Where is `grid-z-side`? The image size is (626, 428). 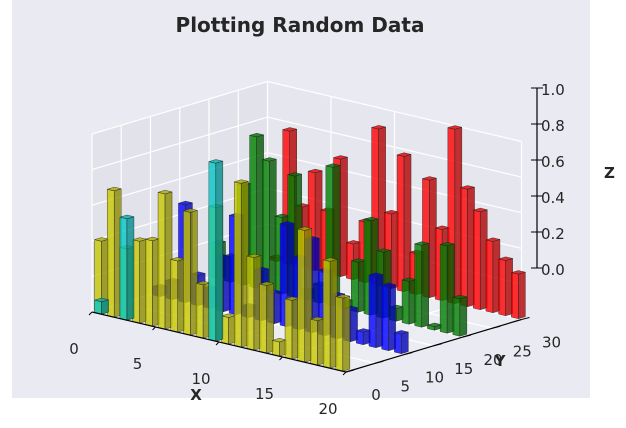
grid-z-side is located at coordinates (179, 143).